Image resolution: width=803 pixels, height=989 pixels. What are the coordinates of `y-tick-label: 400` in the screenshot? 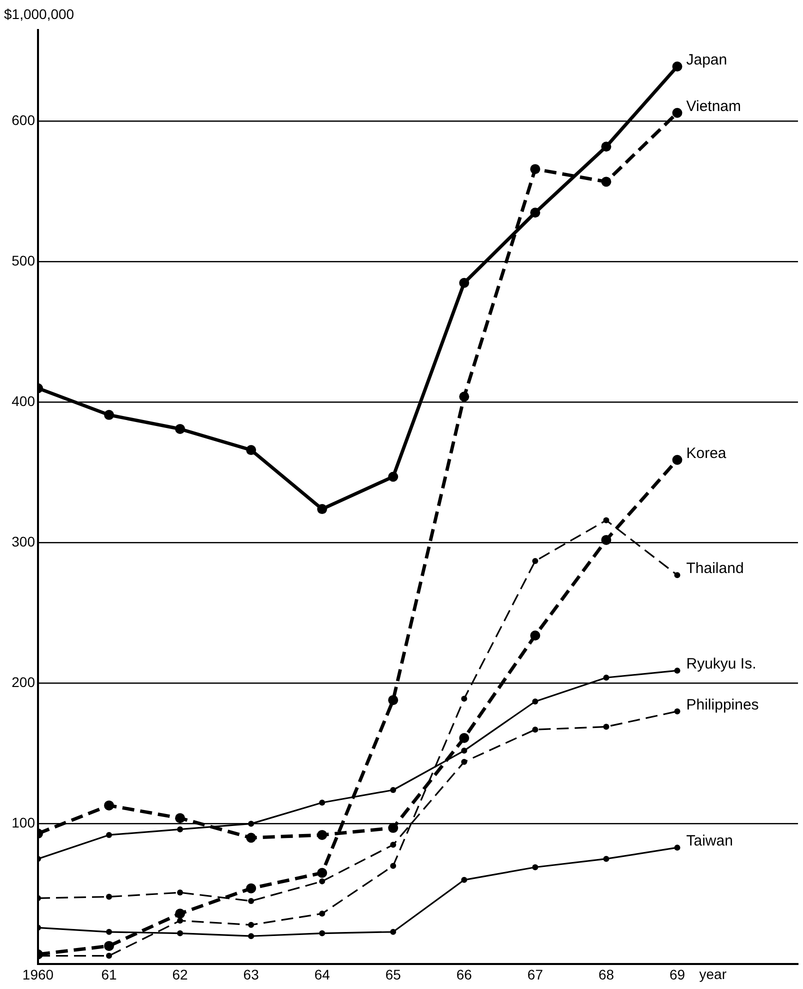 It's located at (24, 401).